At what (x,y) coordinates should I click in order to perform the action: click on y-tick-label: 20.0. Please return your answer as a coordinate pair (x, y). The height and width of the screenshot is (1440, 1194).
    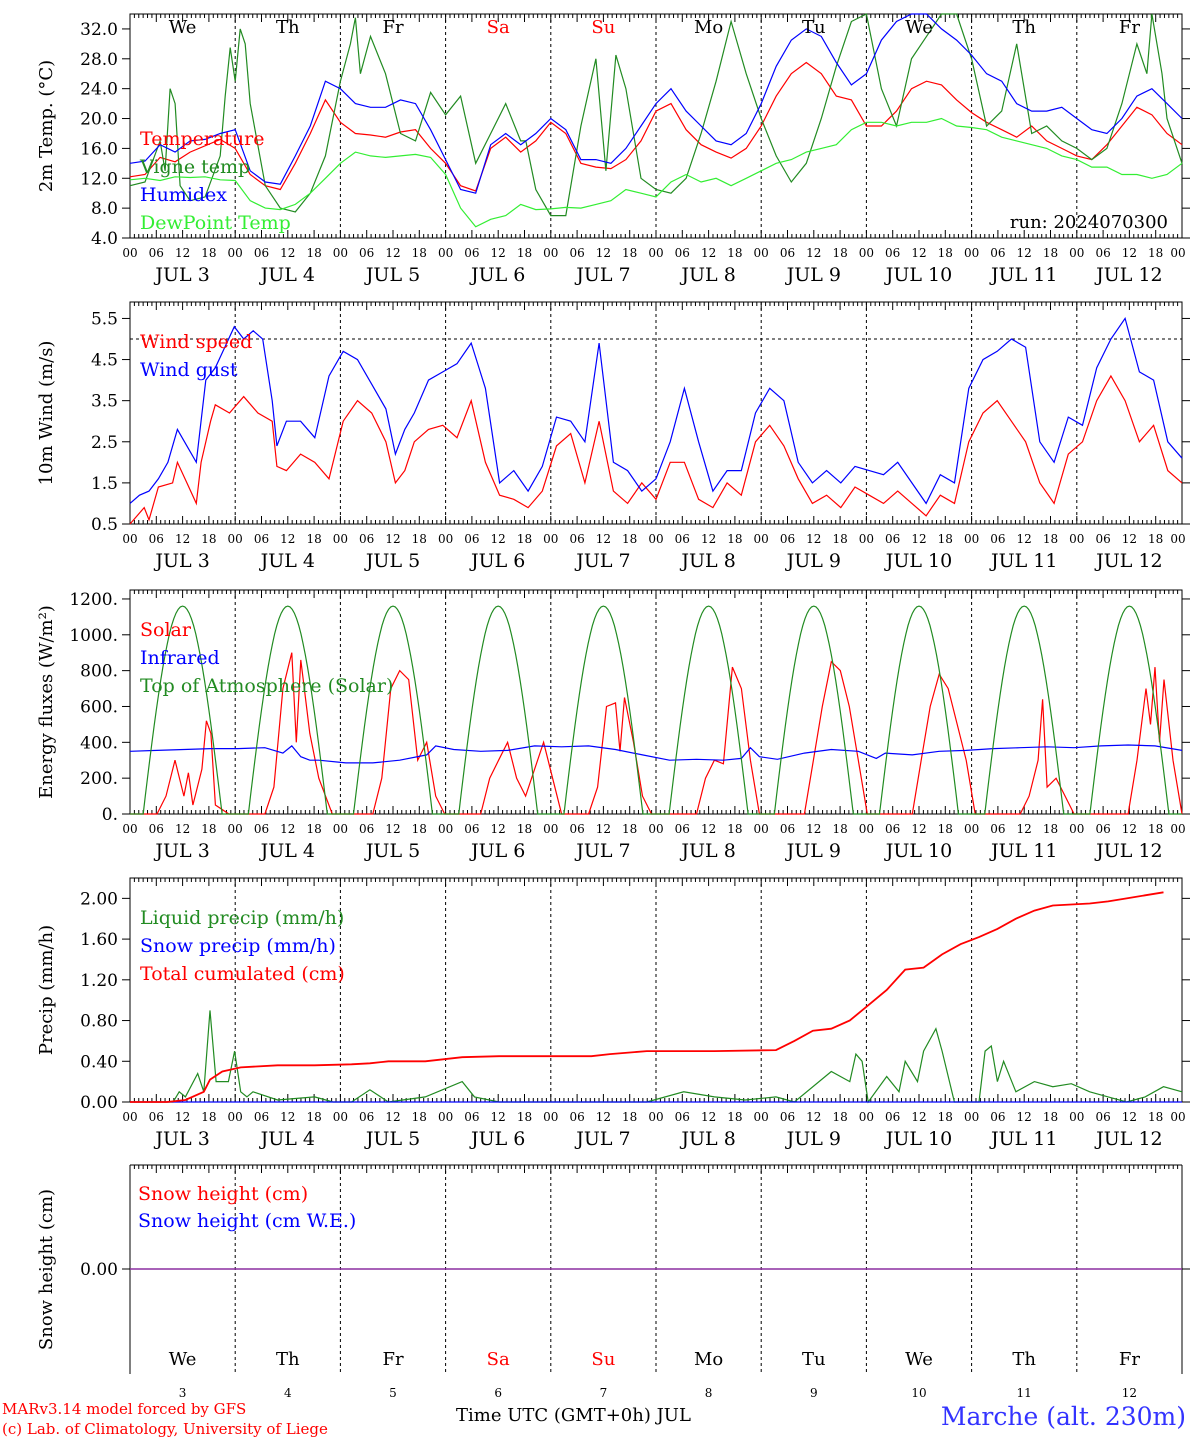
    Looking at the image, I should click on (99, 120).